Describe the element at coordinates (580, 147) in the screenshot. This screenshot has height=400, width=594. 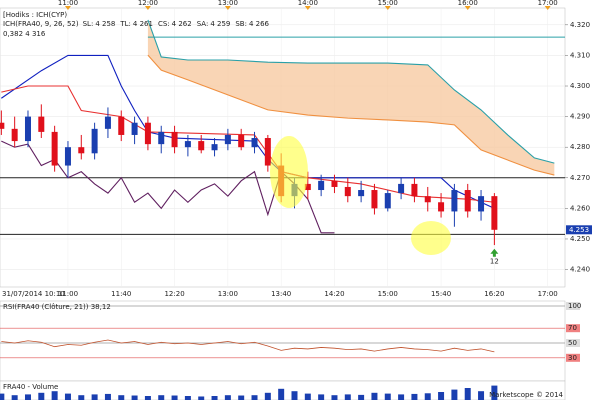
I see `y-tick-label: 4.280` at that location.